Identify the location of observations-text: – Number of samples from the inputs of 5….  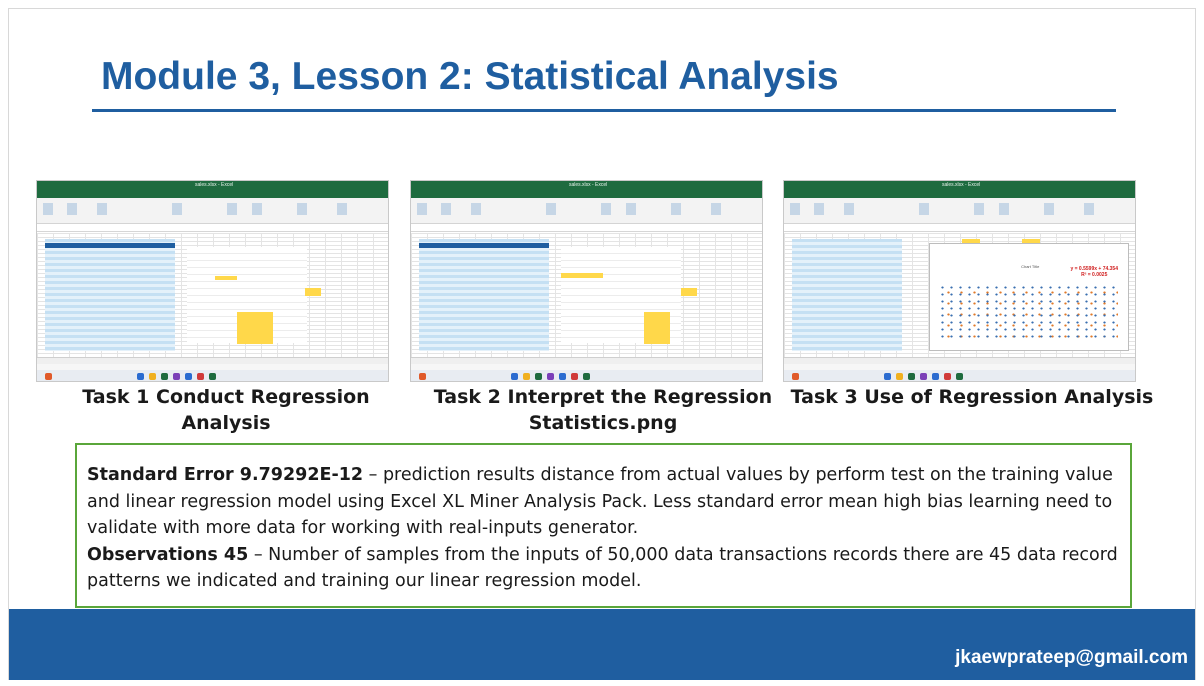
(602, 568).